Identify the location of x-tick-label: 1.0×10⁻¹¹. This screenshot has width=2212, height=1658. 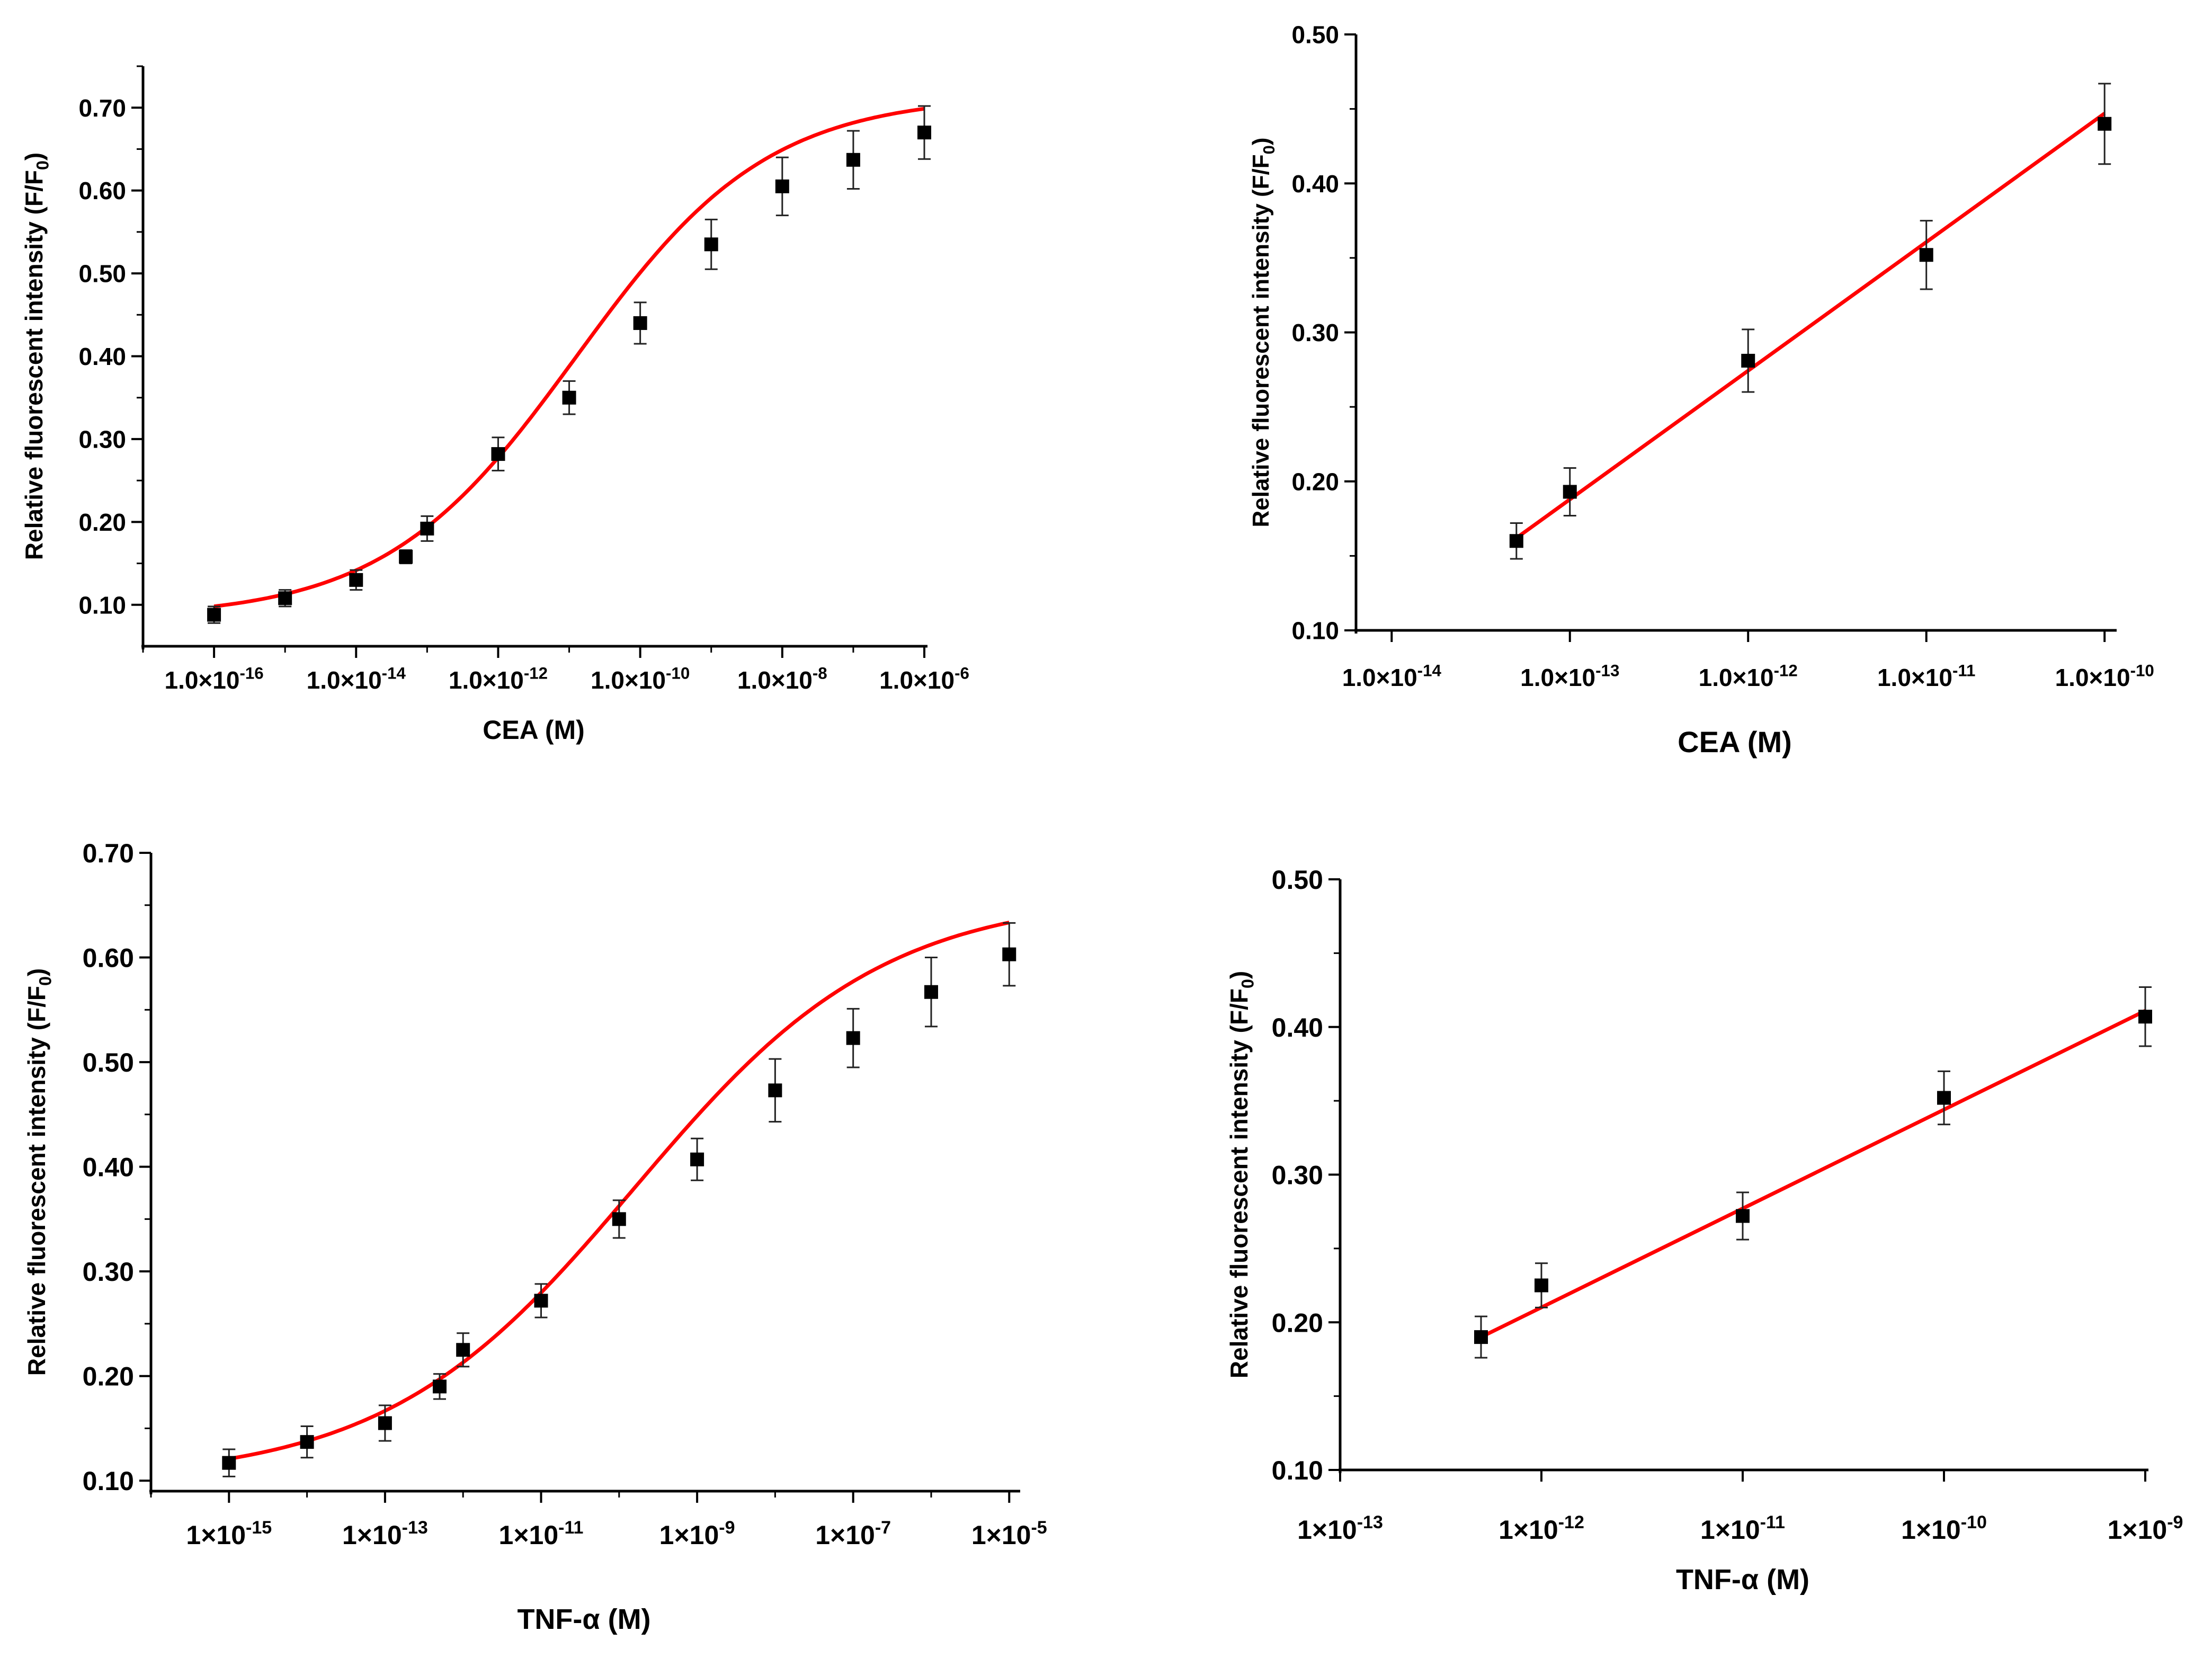
(1926, 676).